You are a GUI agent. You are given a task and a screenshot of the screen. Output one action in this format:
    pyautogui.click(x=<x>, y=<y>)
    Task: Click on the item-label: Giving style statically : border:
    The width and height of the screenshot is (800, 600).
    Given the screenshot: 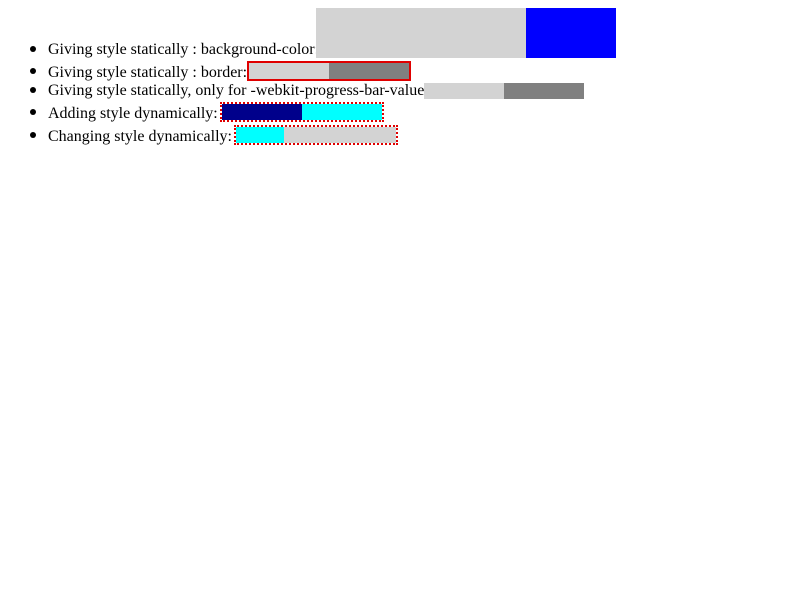 What is the action you would take?
    pyautogui.click(x=148, y=72)
    